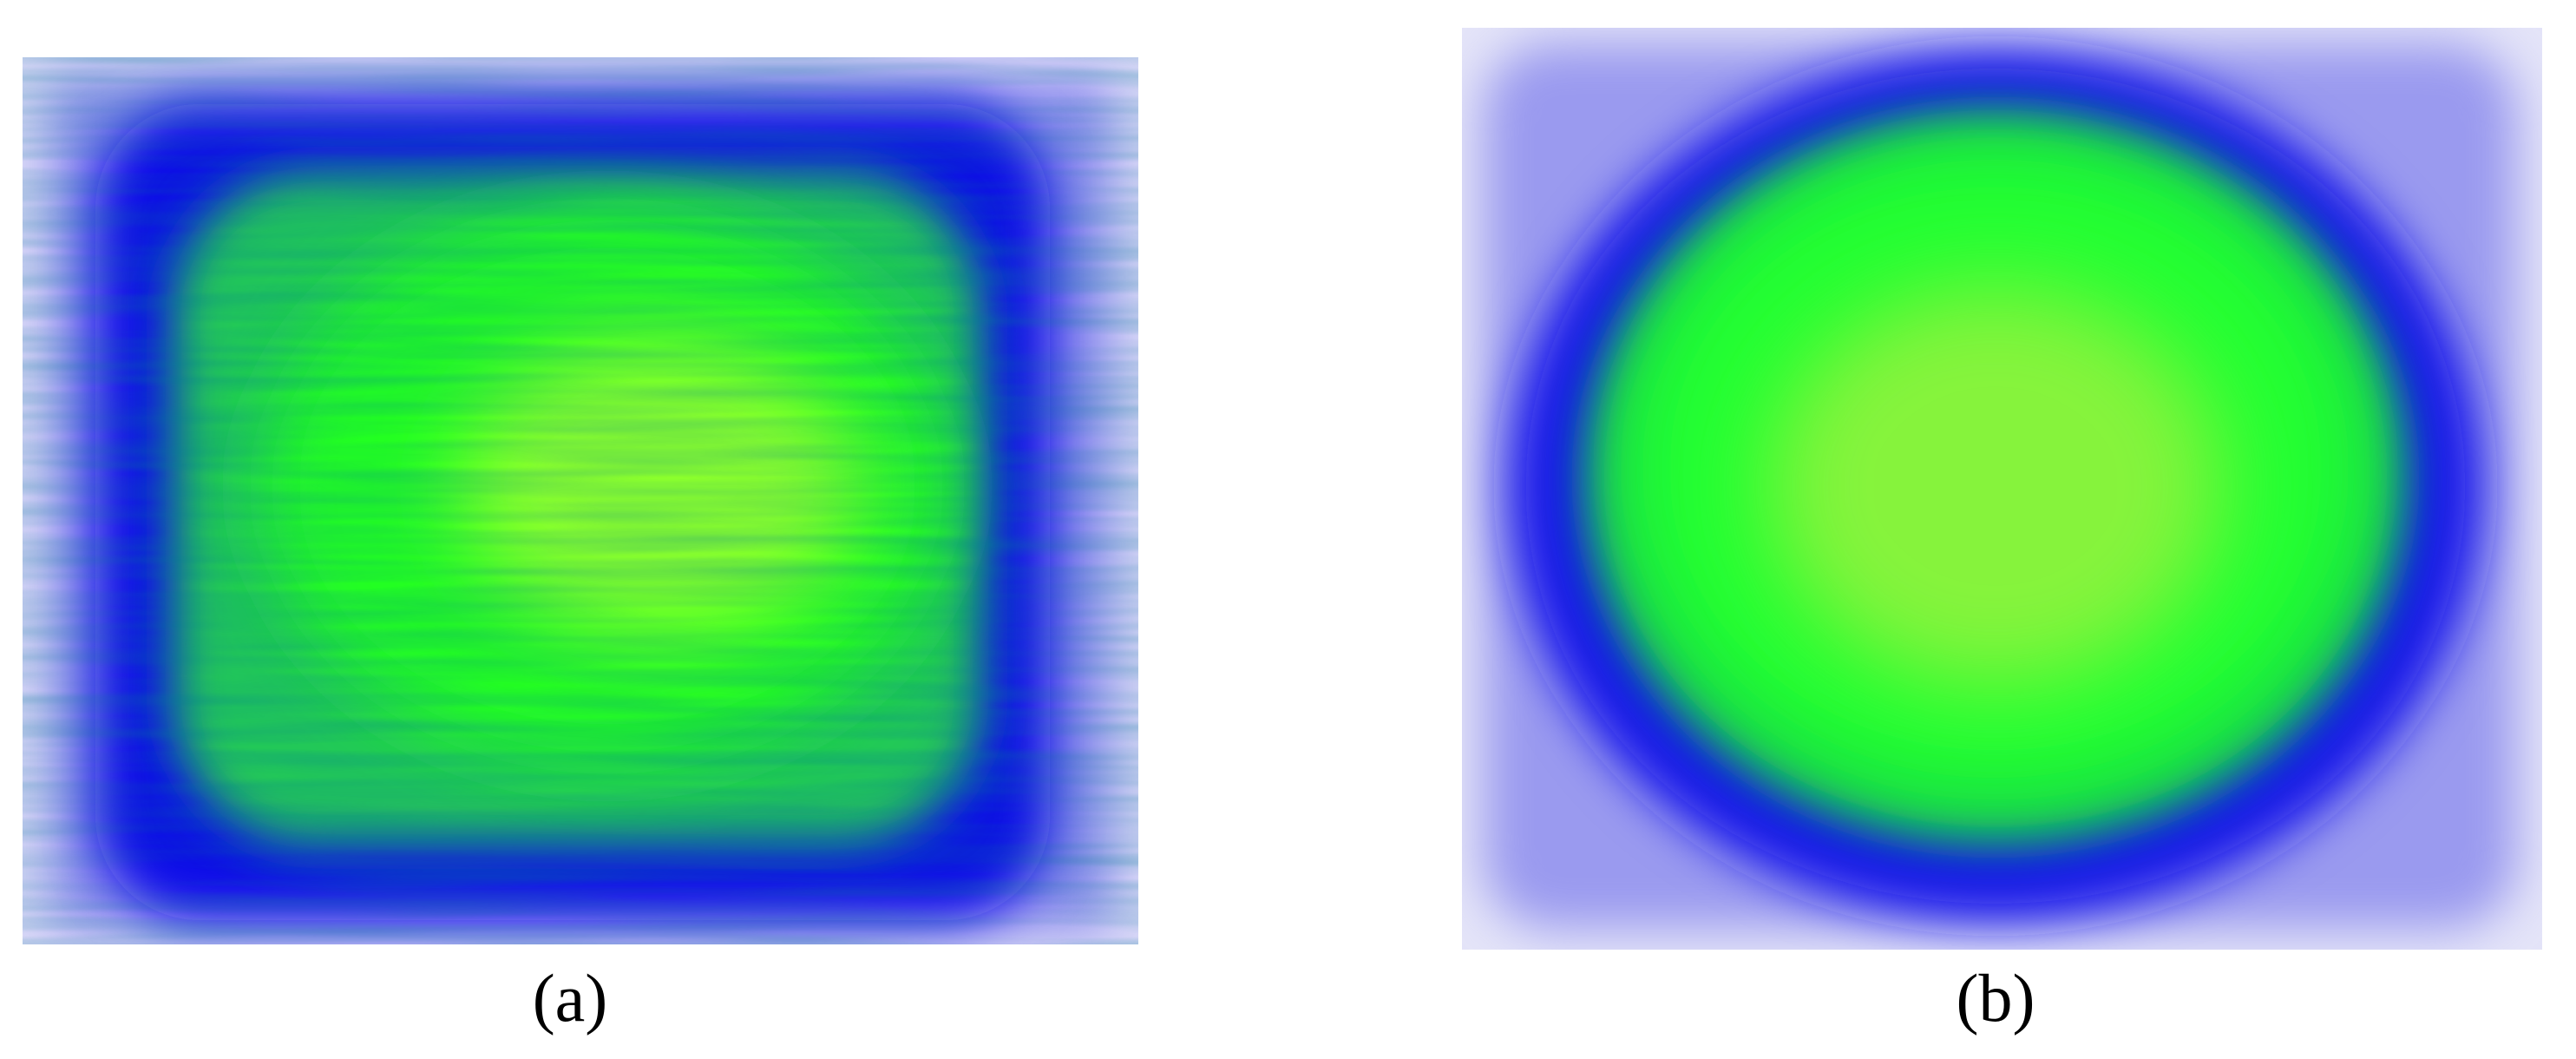  I want to click on heatmap-core, so click(1995, 486).